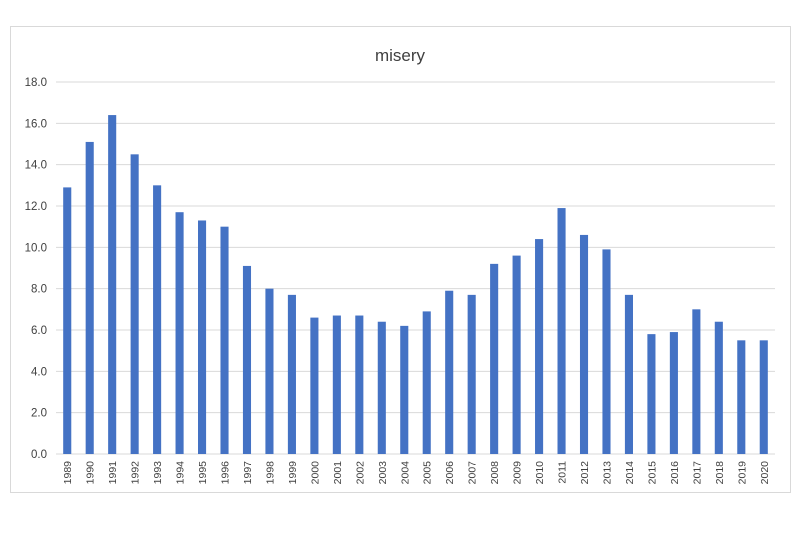  Describe the element at coordinates (203, 473) in the screenshot. I see `x-tick-label: 1995` at that location.